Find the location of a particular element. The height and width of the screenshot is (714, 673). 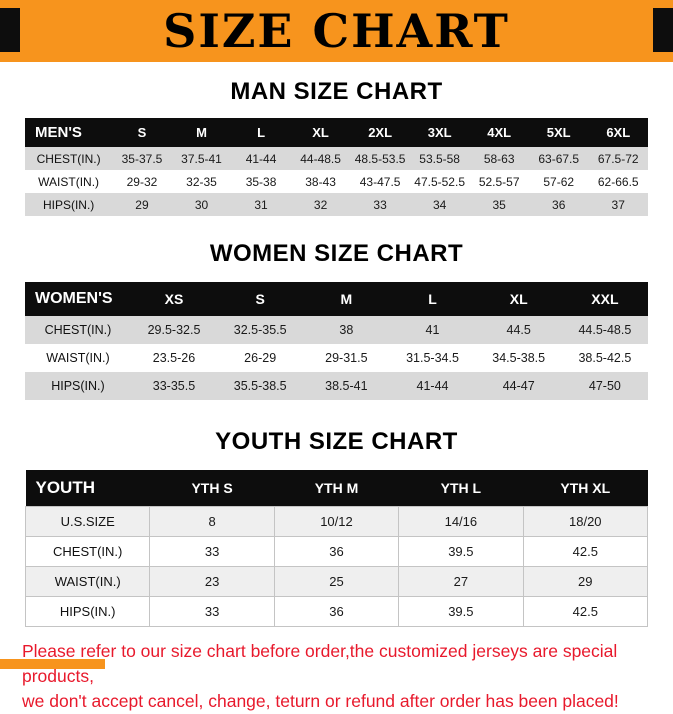

table-row: CHEST(IN.) 33 36 39.5 42.5 is located at coordinates (336, 551).